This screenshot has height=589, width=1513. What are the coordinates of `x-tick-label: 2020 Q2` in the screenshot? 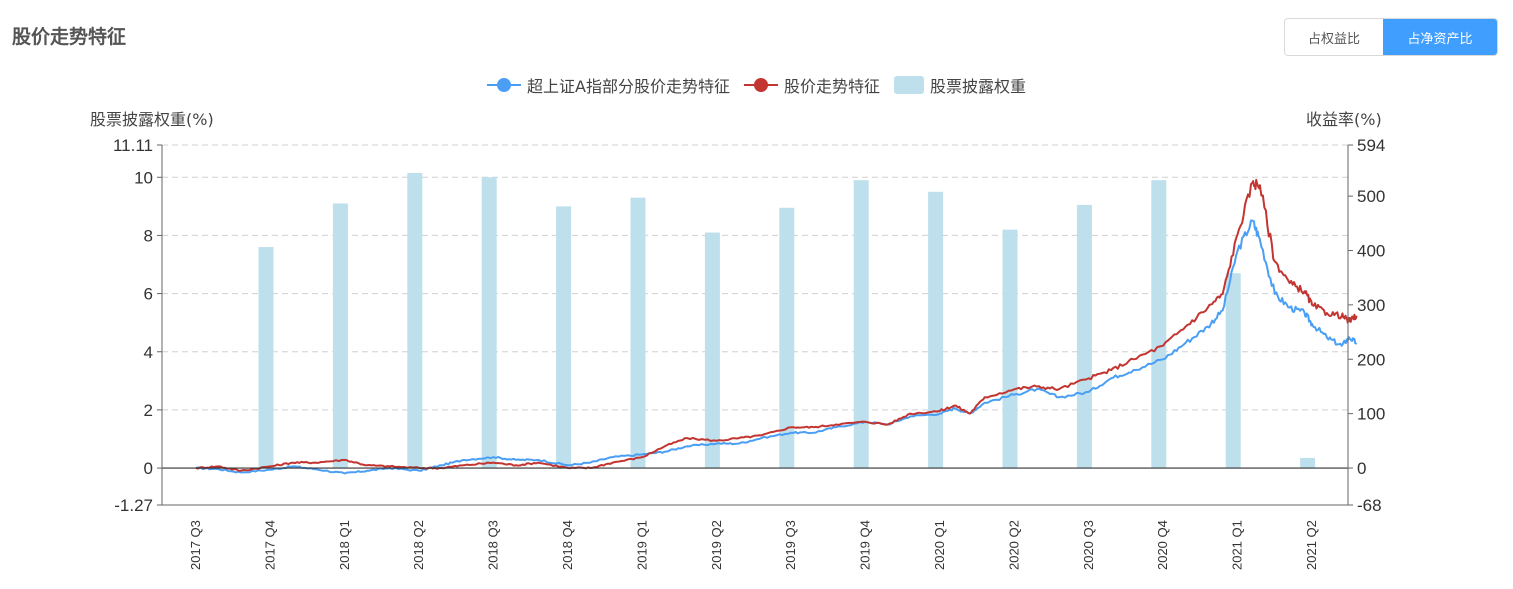 It's located at (1013, 545).